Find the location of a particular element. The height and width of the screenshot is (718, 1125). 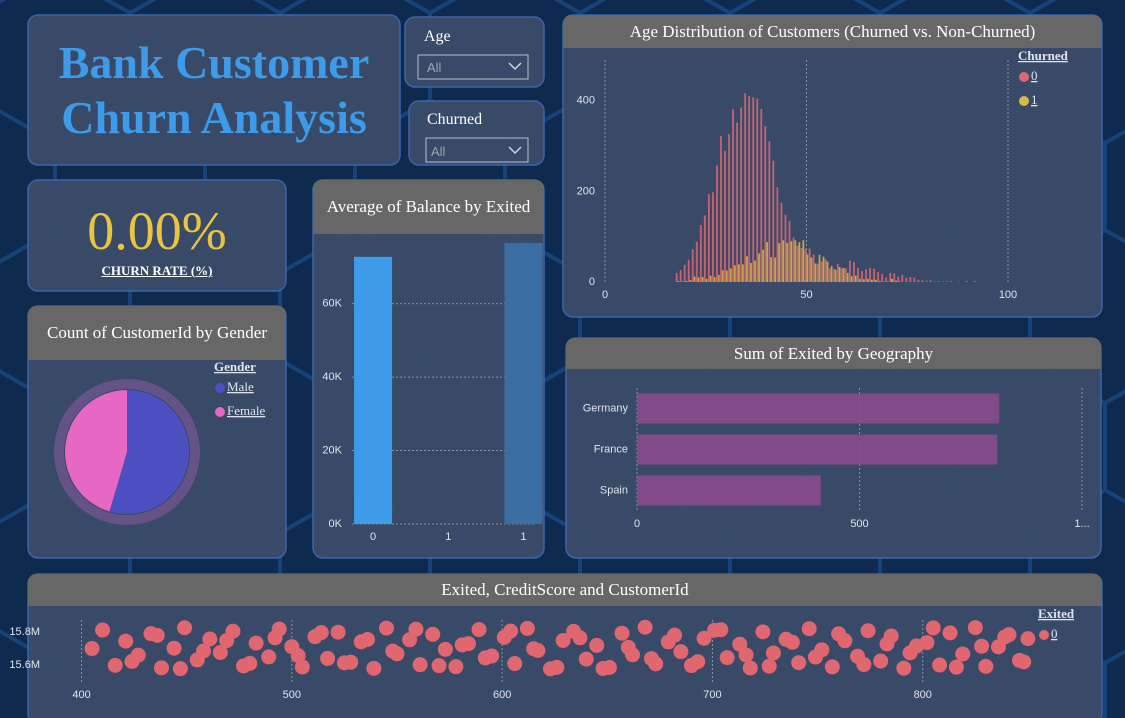

pie-ring is located at coordinates (127, 452).